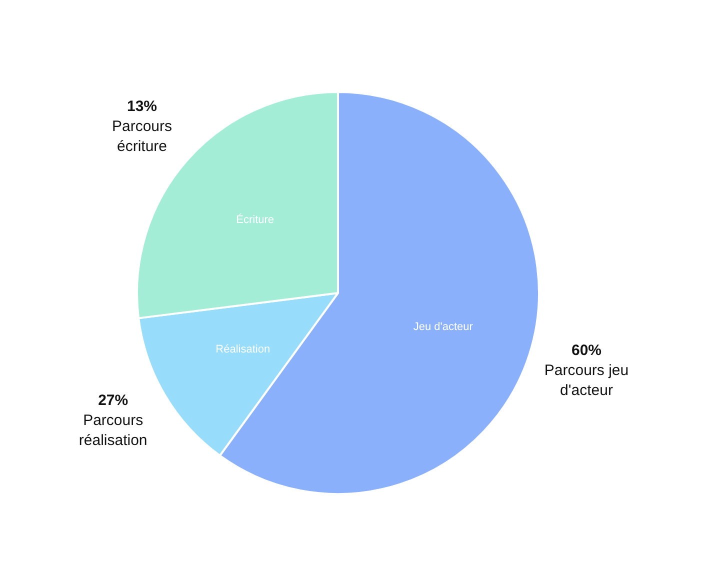 The image size is (714, 587). I want to click on text: 13% Parcours écriture, so click(142, 126).